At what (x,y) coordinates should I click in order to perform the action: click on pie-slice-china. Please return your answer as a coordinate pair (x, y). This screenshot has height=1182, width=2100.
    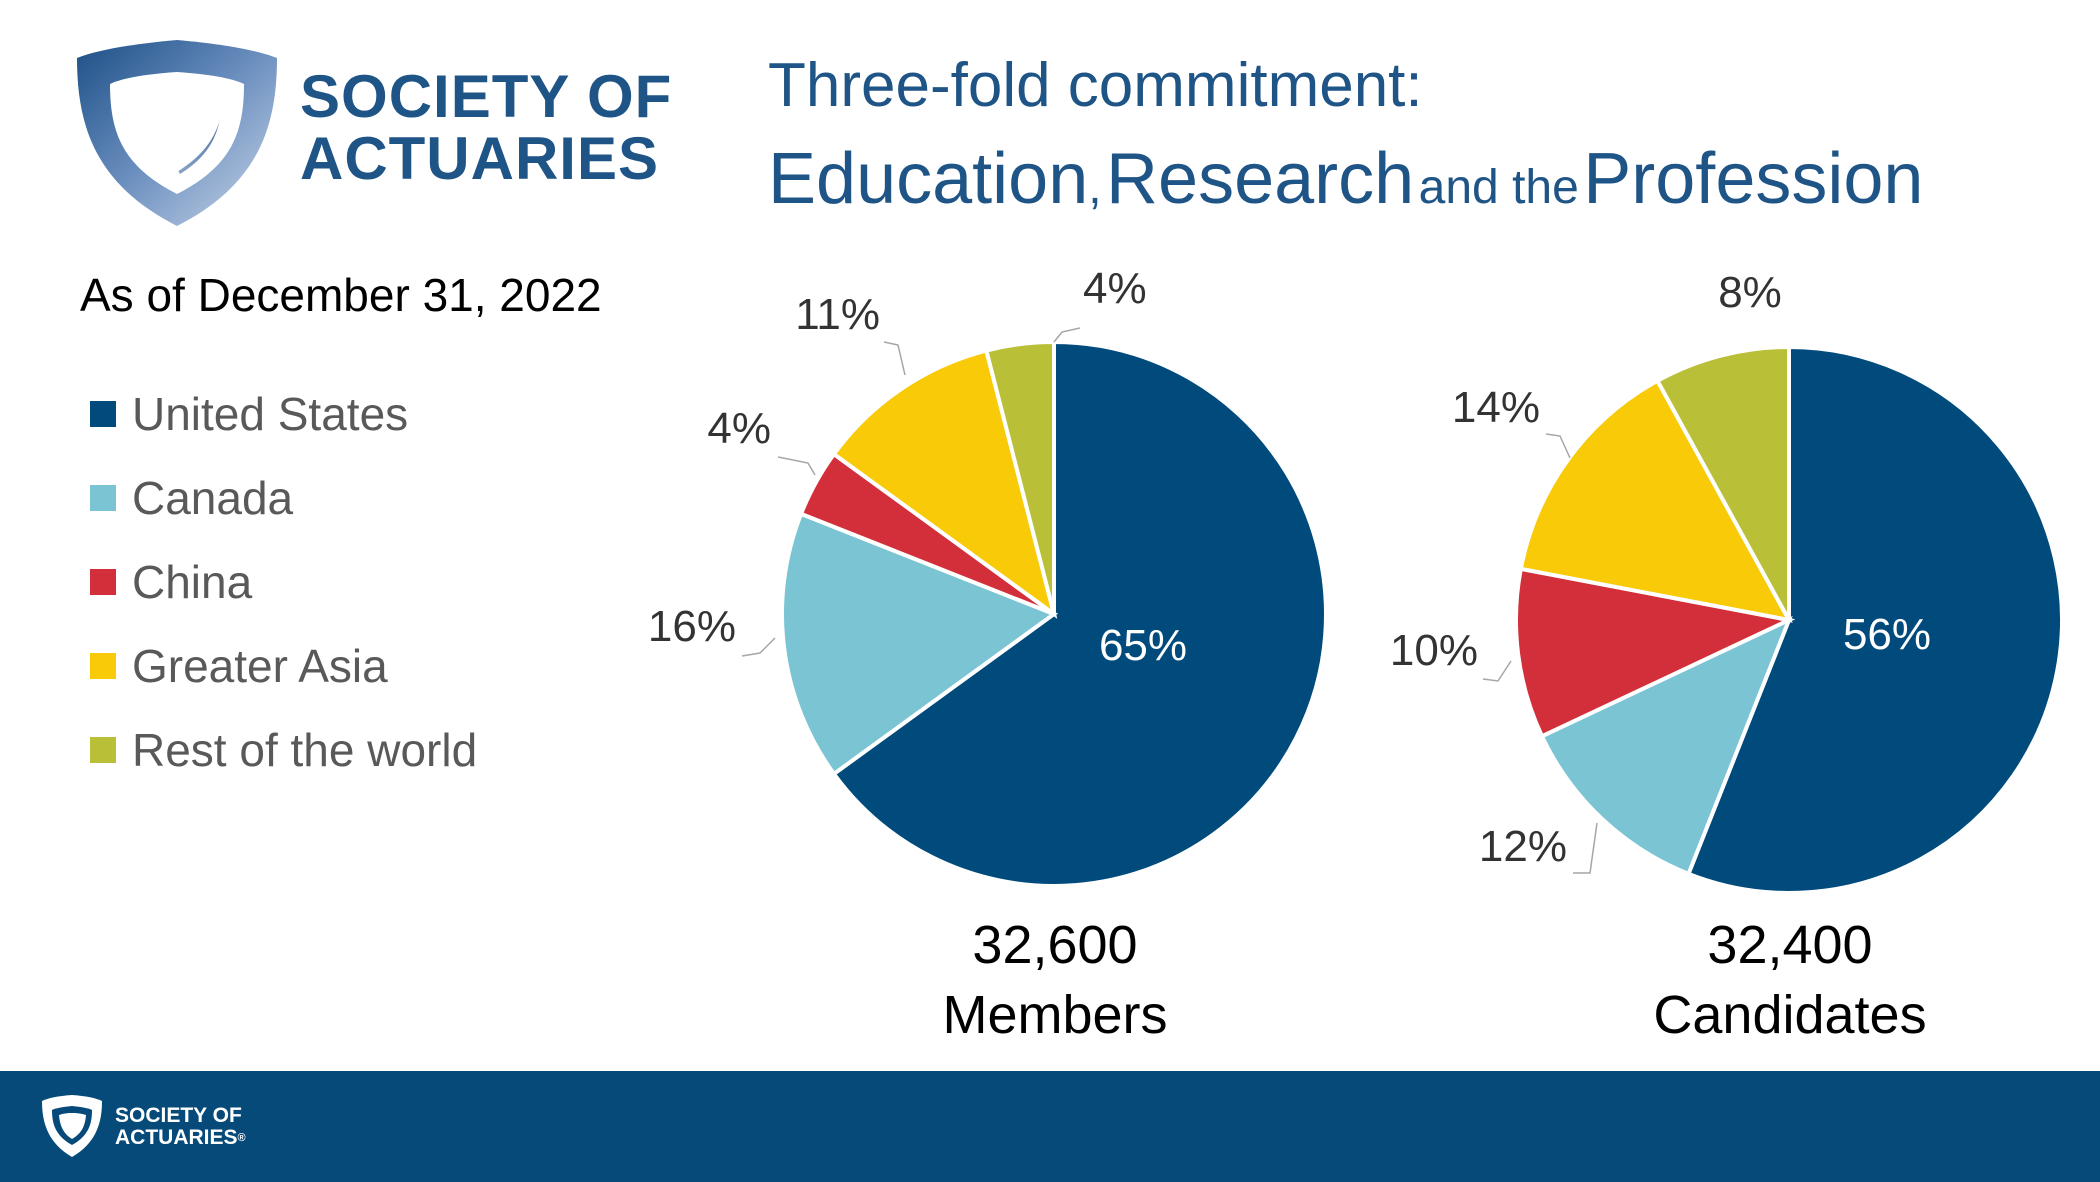
    Looking at the image, I should click on (1655, 652).